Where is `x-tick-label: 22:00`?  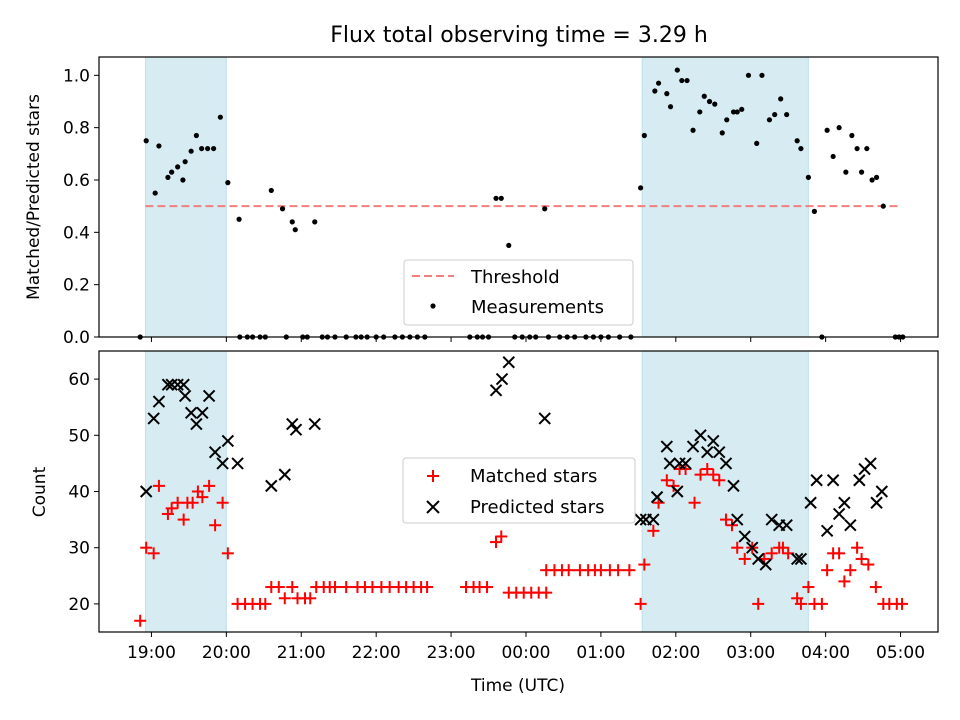
x-tick-label: 22:00 is located at coordinates (376, 653).